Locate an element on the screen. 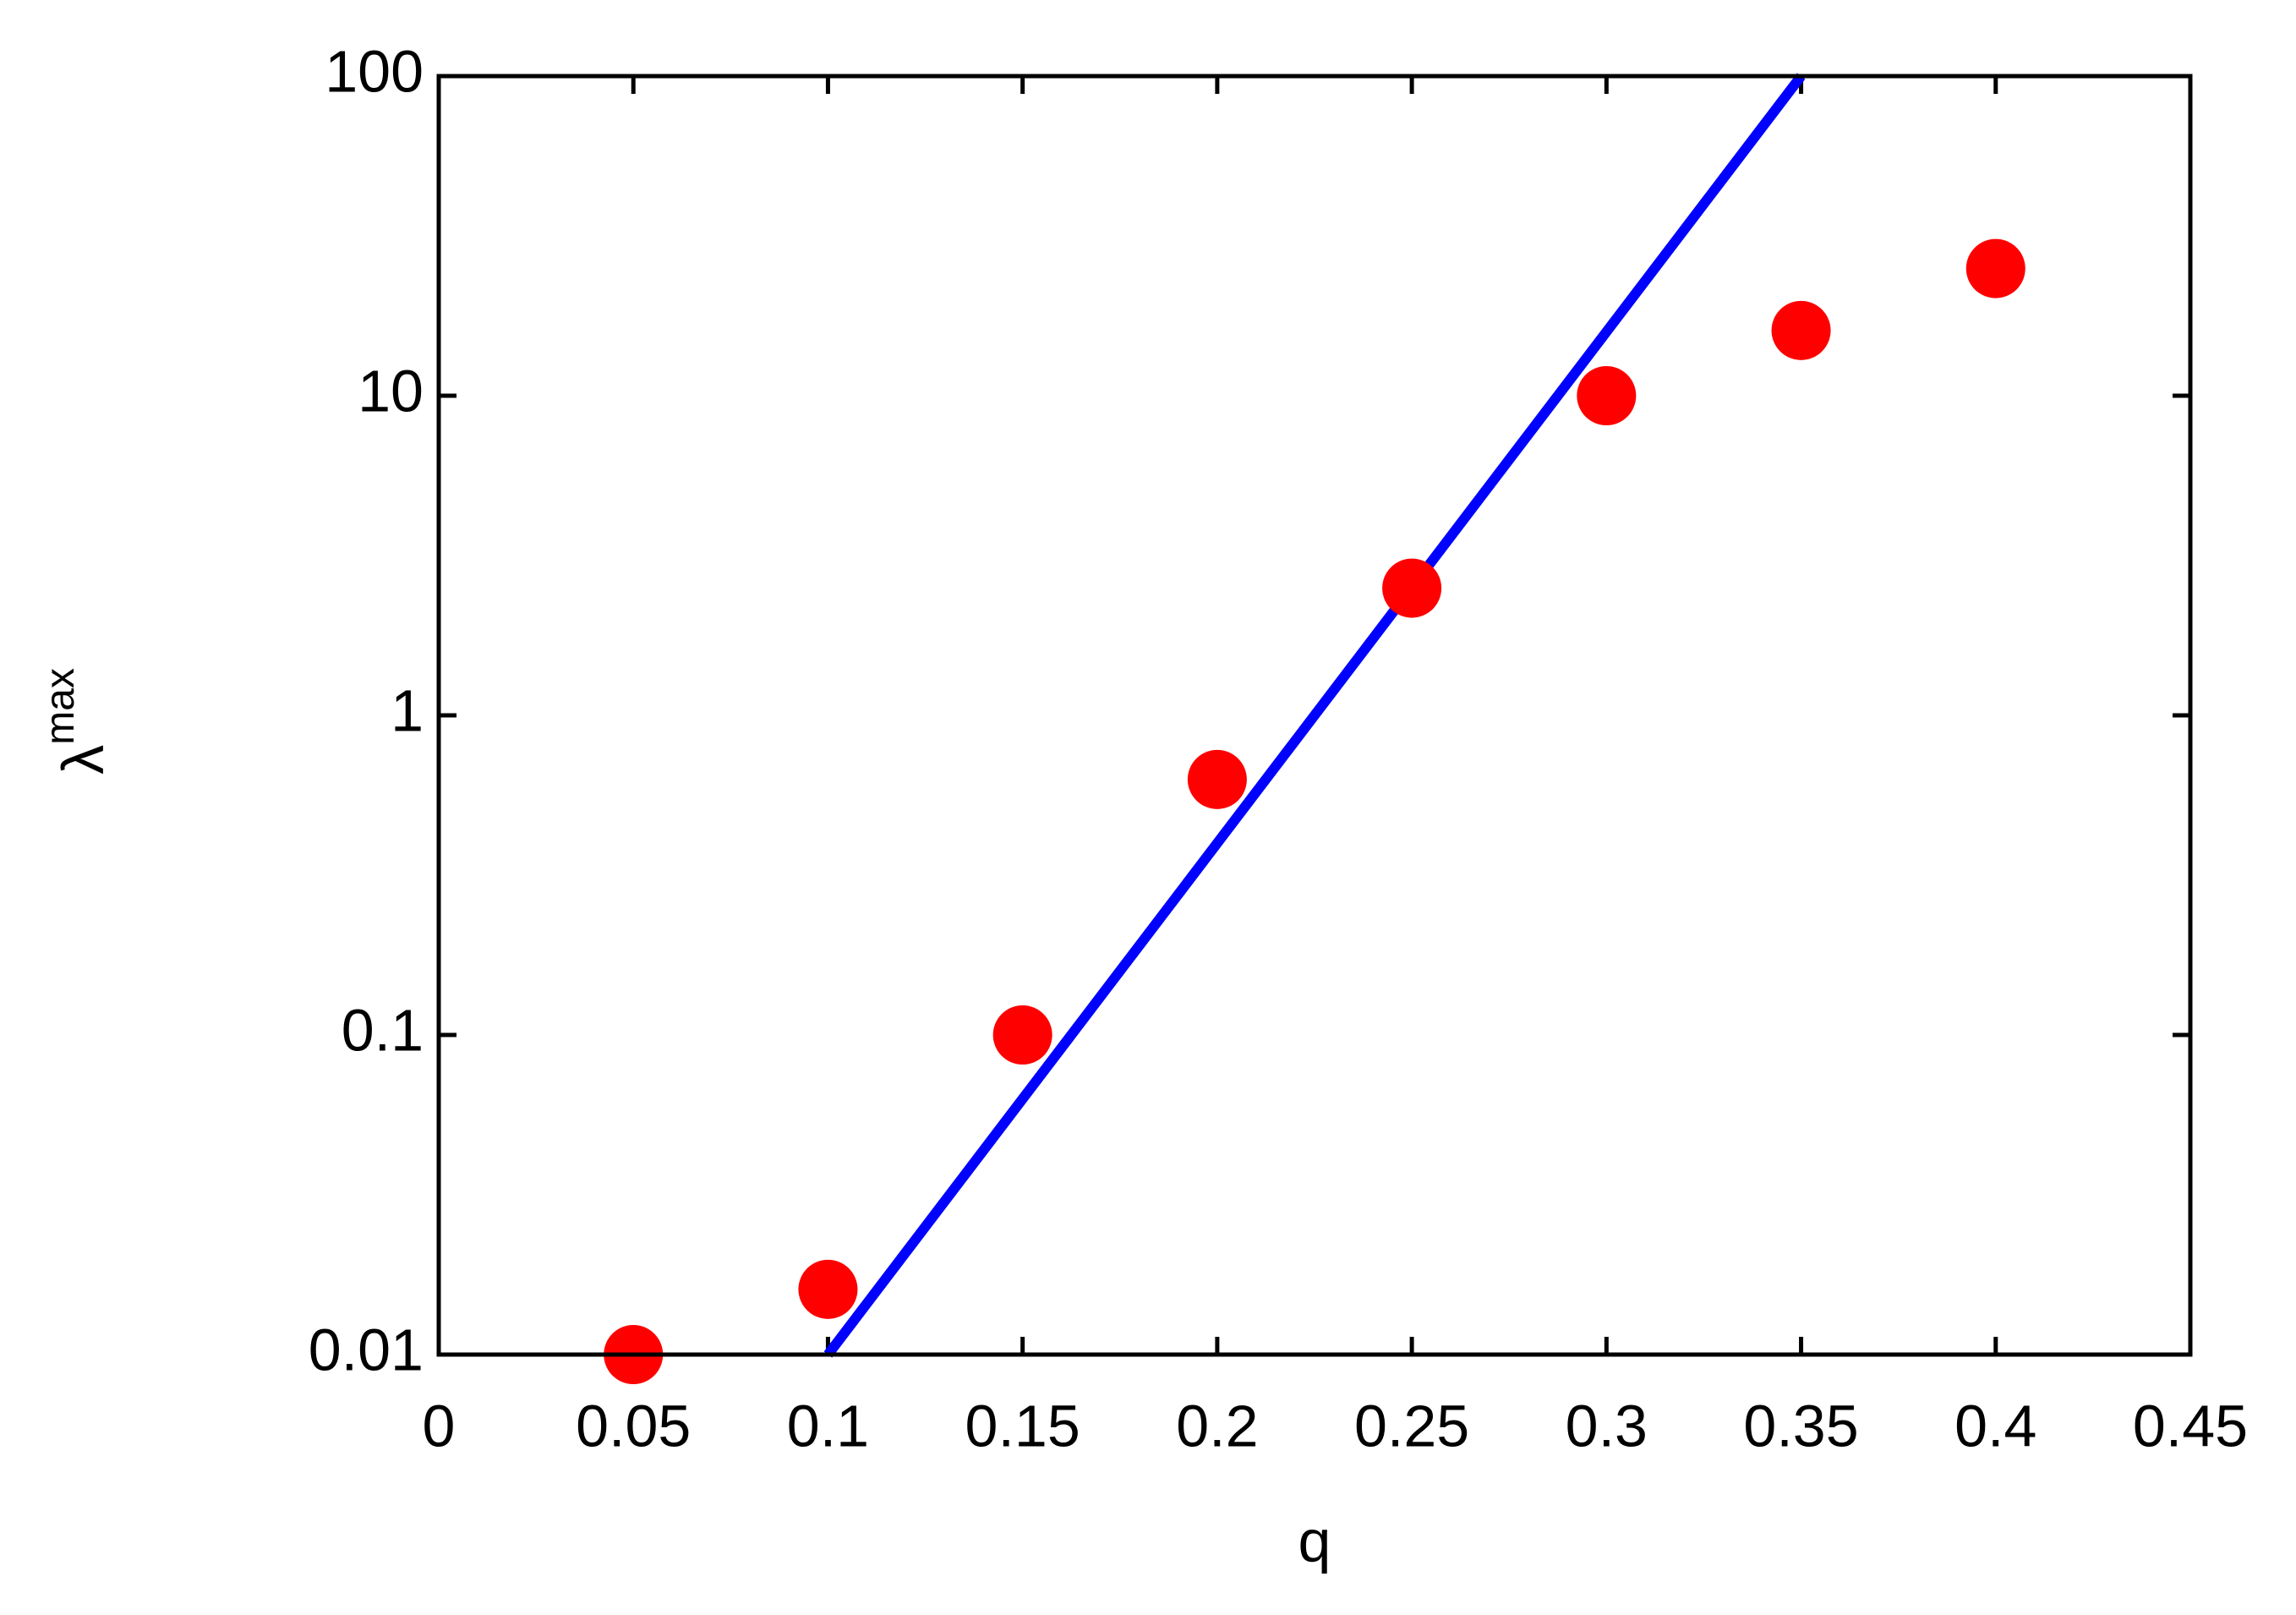 The height and width of the screenshot is (1615, 2296). x-tick-label: 0.4 is located at coordinates (1995, 1426).